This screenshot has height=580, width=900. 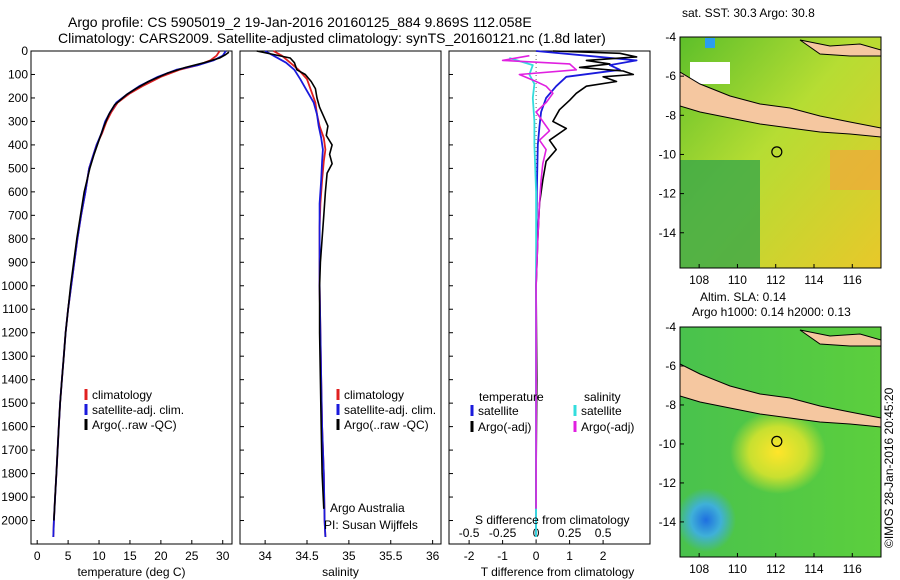 I want to click on y-tick-label: 1600, so click(x=14, y=427).